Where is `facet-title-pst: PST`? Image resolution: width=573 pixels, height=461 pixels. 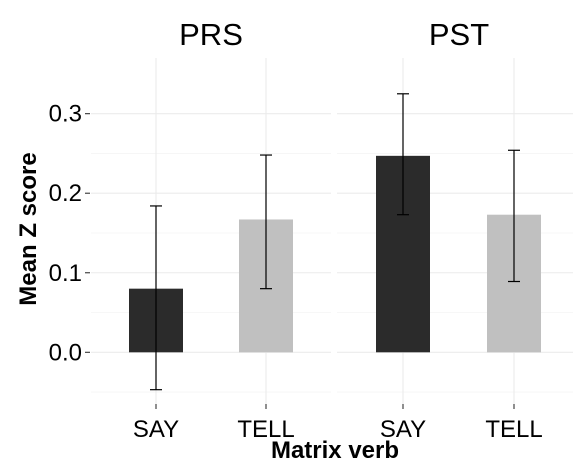 facet-title-pst: PST is located at coordinates (459, 34).